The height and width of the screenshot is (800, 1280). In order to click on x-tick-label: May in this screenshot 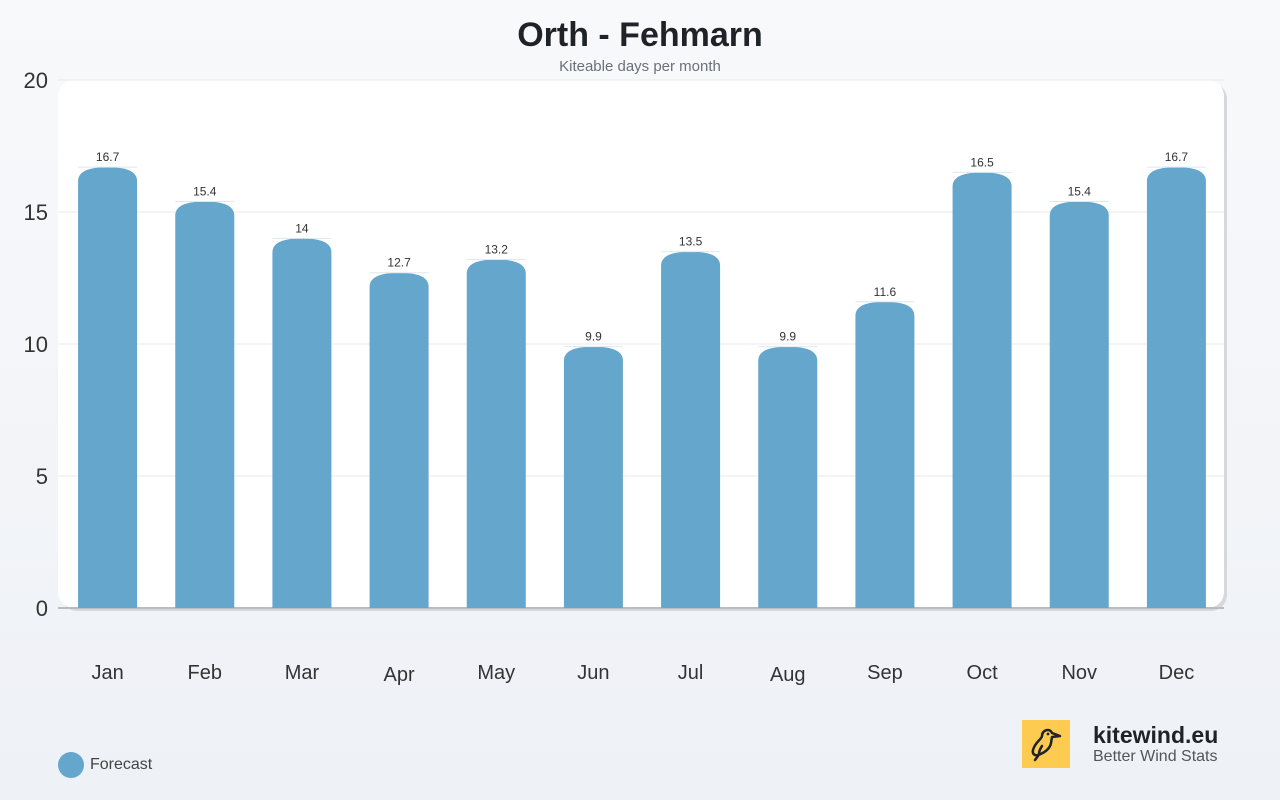, I will do `click(496, 673)`.